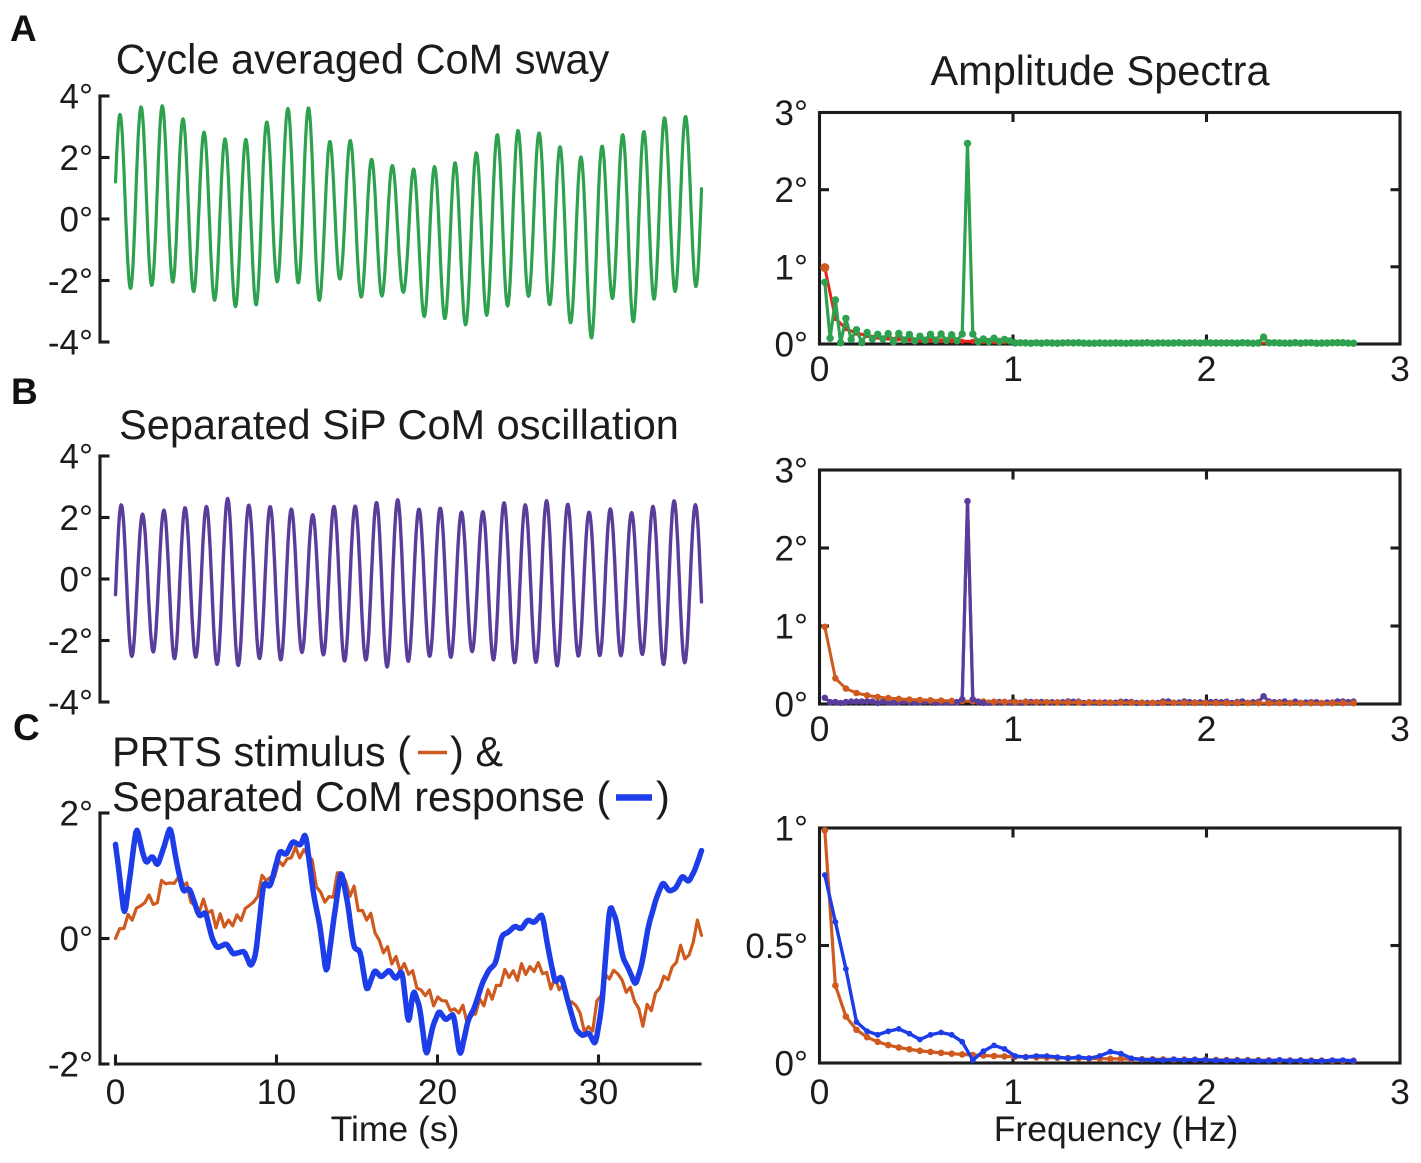 The width and height of the screenshot is (1421, 1163). I want to click on svg-text: Amplitude Spectra, so click(1100, 70).